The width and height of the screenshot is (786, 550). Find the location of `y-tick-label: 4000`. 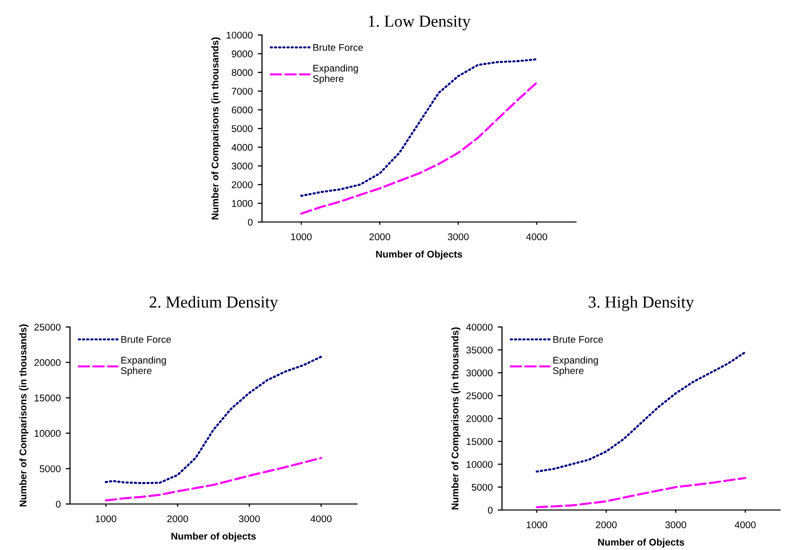

y-tick-label: 4000 is located at coordinates (242, 147).